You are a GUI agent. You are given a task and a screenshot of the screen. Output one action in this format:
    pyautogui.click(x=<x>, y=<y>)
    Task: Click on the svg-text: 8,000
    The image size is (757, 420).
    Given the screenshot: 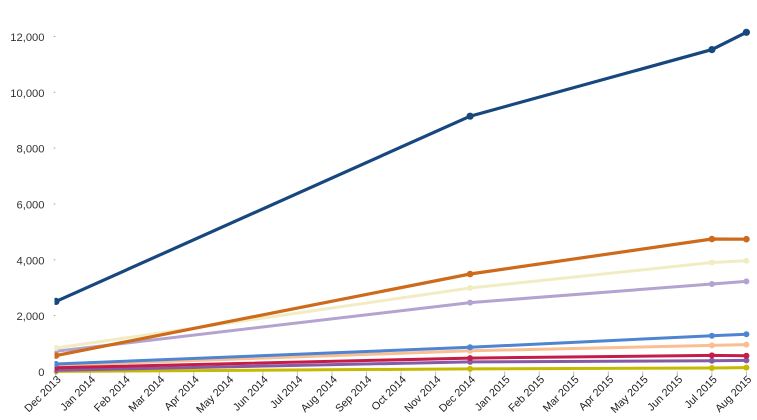 What is the action you would take?
    pyautogui.click(x=31, y=150)
    